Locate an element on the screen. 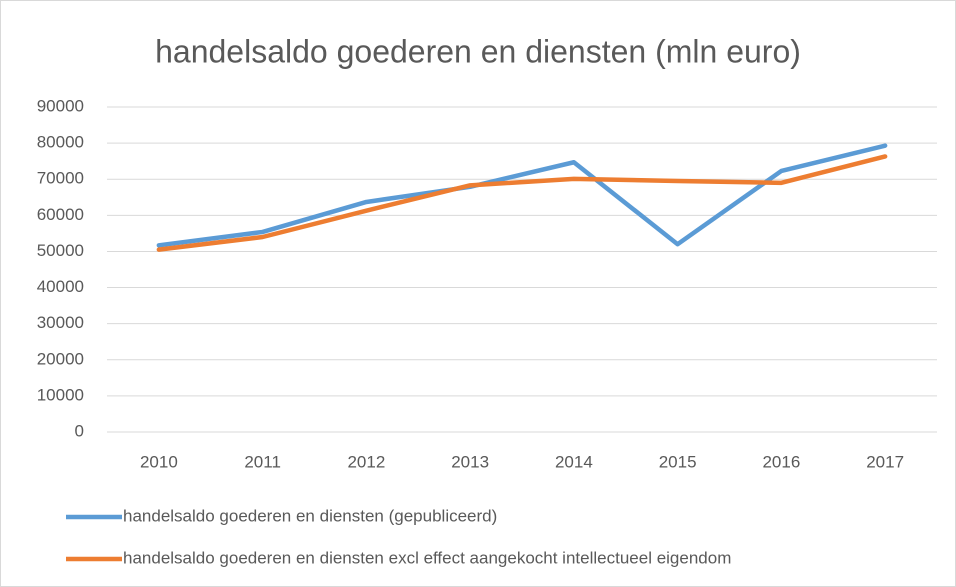 This screenshot has width=956, height=587. x-tick-label: 2011 is located at coordinates (262, 461).